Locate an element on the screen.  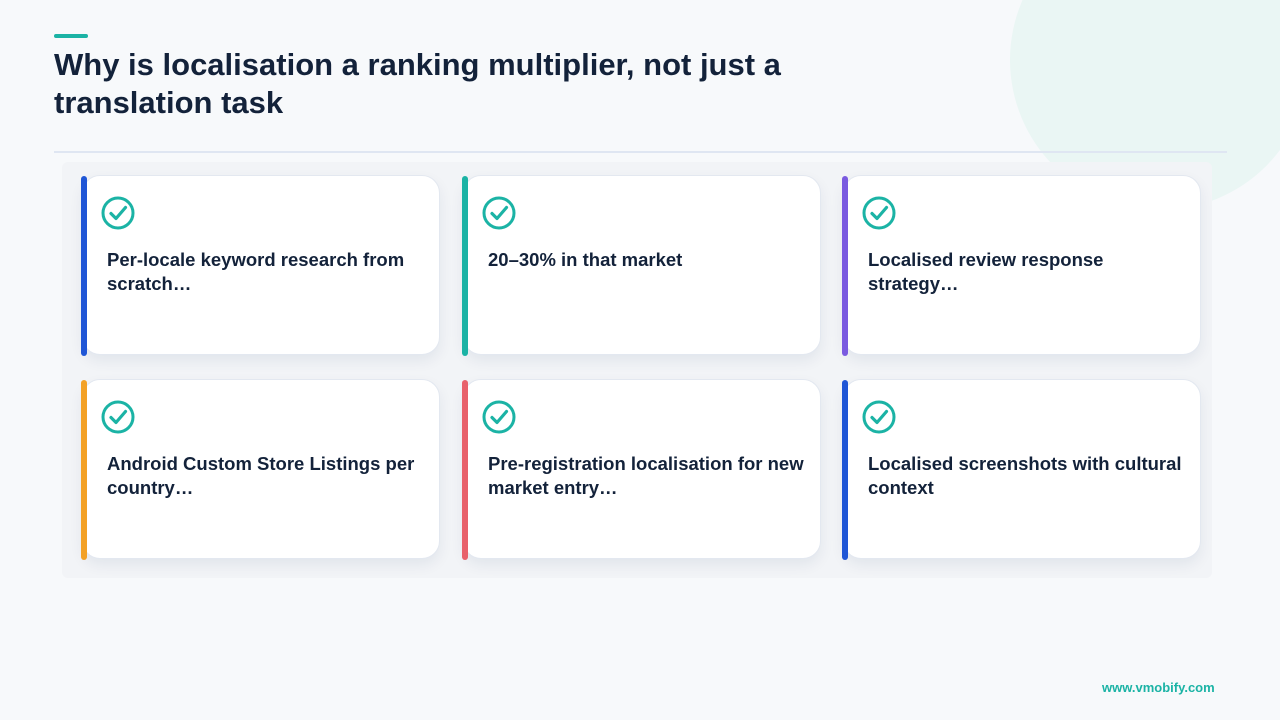
header-divider is located at coordinates (640, 152).